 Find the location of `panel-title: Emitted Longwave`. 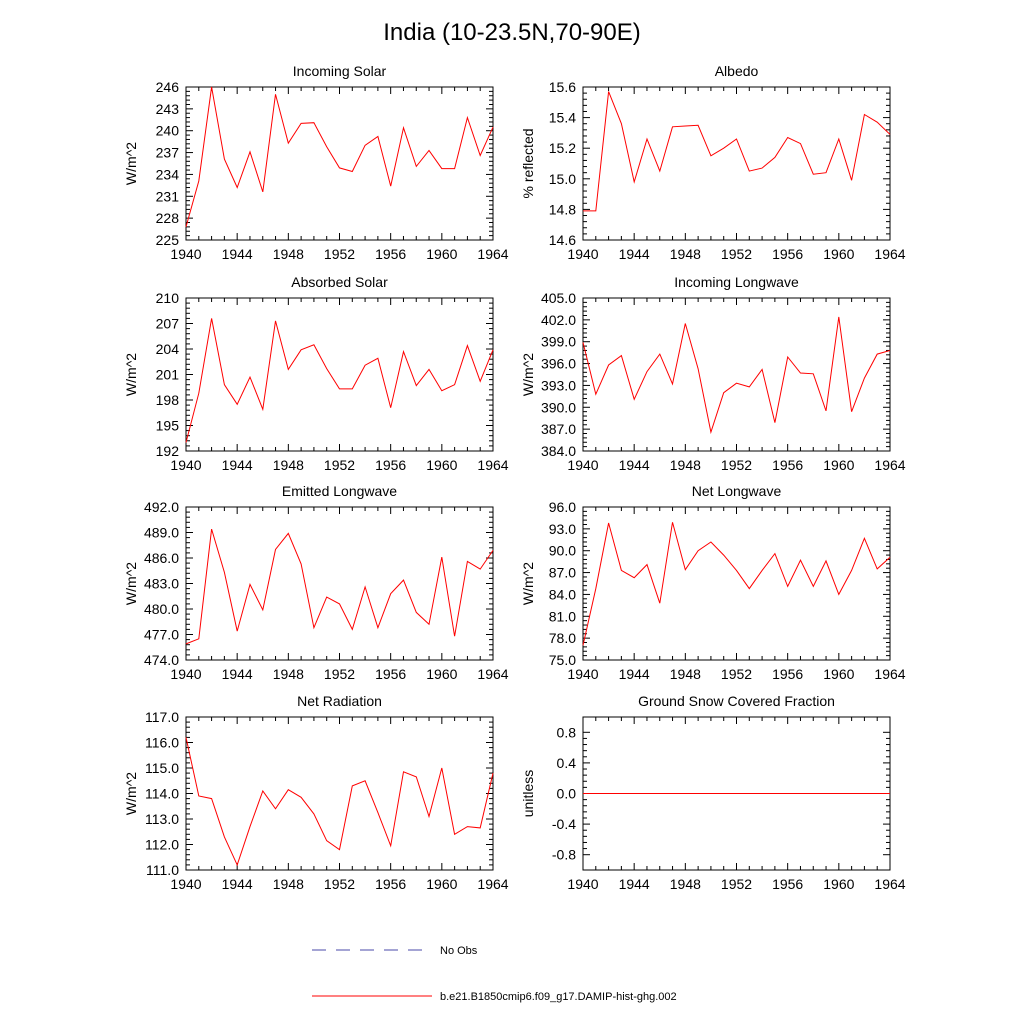

panel-title: Emitted Longwave is located at coordinates (339, 491).